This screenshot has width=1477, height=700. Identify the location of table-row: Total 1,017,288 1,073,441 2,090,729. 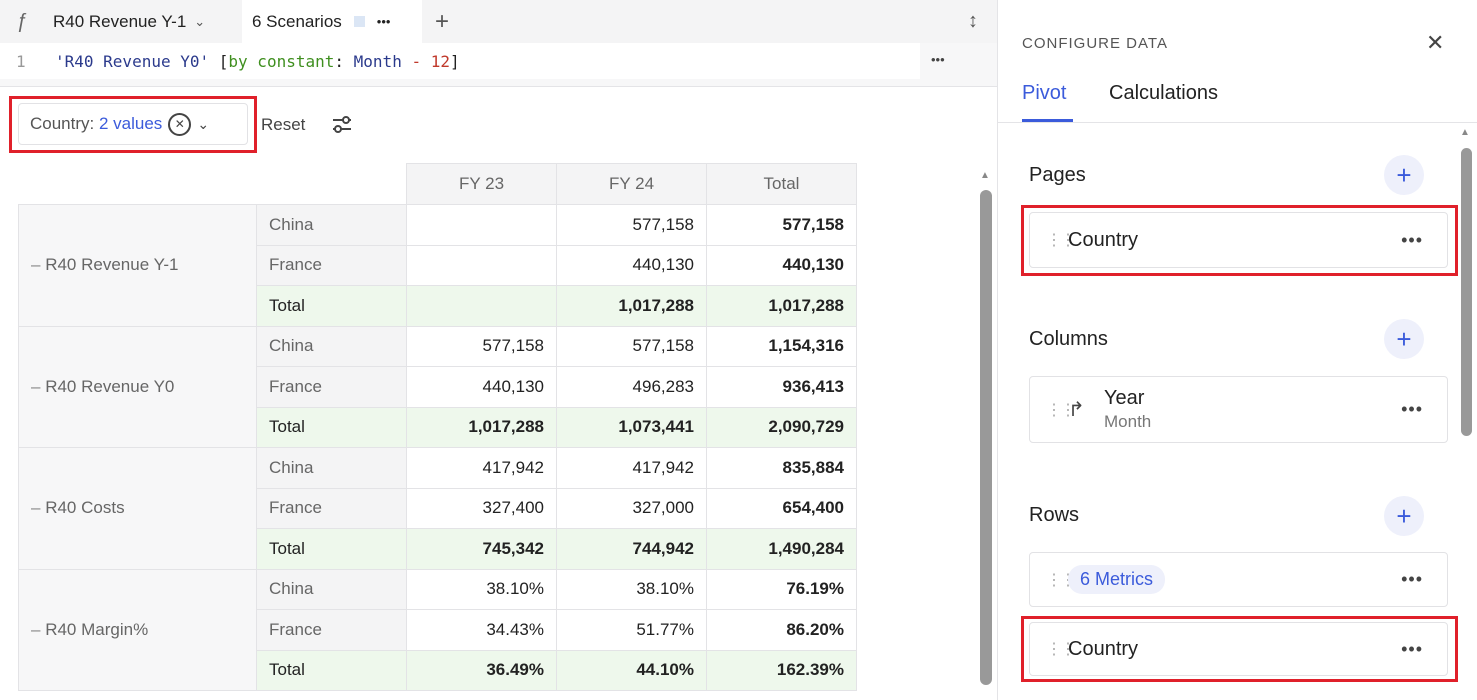
(438, 427).